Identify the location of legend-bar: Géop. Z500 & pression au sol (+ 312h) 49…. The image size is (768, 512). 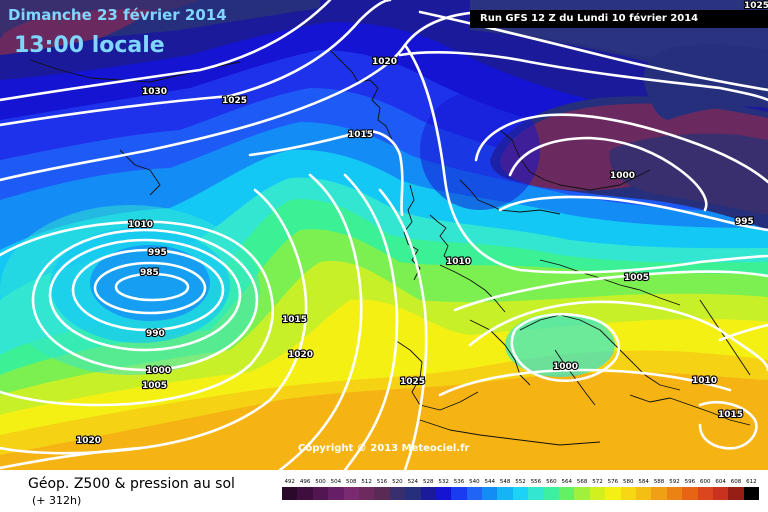
(384, 491).